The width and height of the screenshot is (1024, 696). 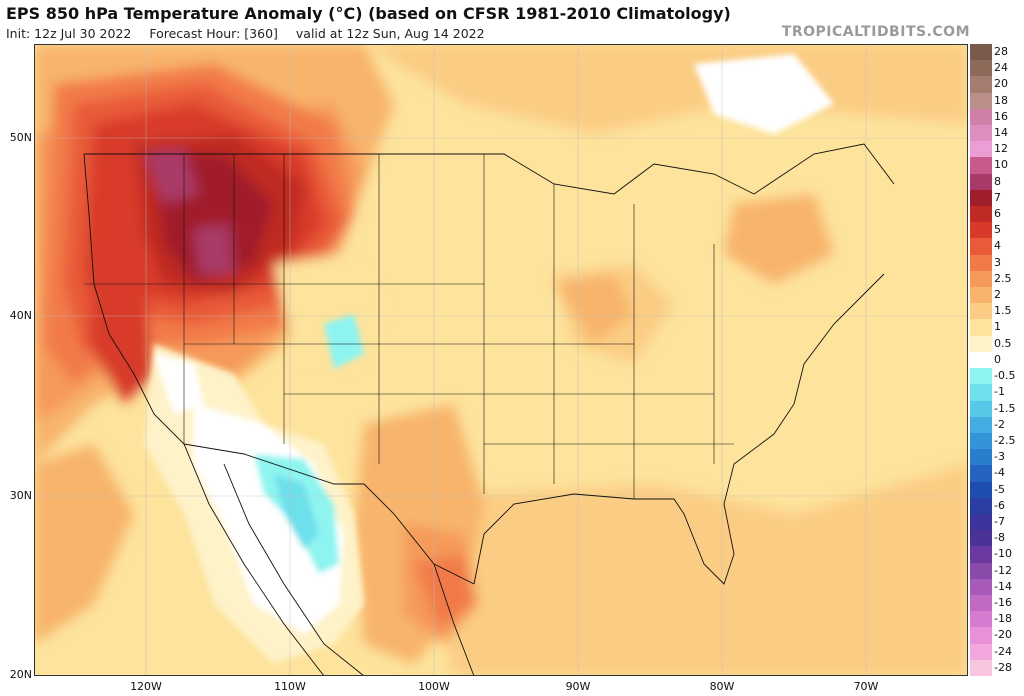 What do you see at coordinates (578, 686) in the screenshot?
I see `lon-label: 90W` at bounding box center [578, 686].